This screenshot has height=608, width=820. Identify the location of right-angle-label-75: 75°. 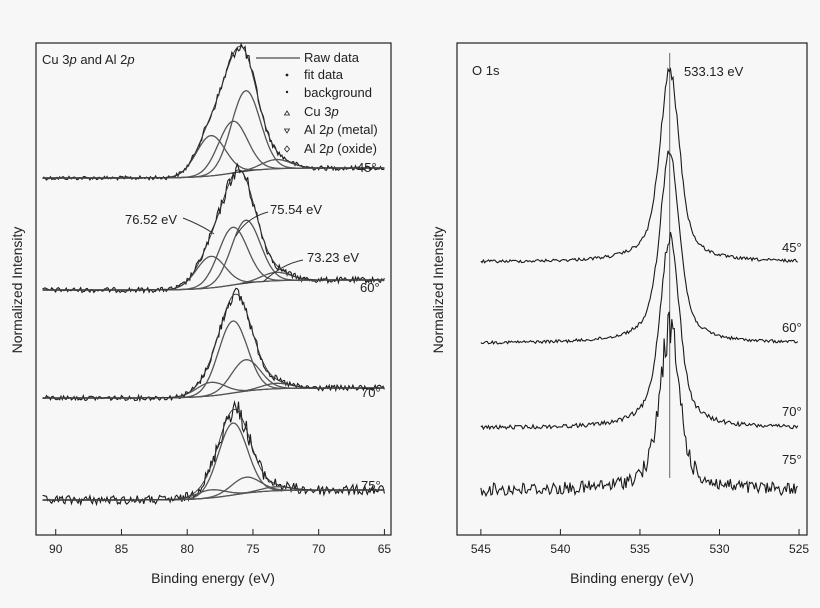
(792, 459).